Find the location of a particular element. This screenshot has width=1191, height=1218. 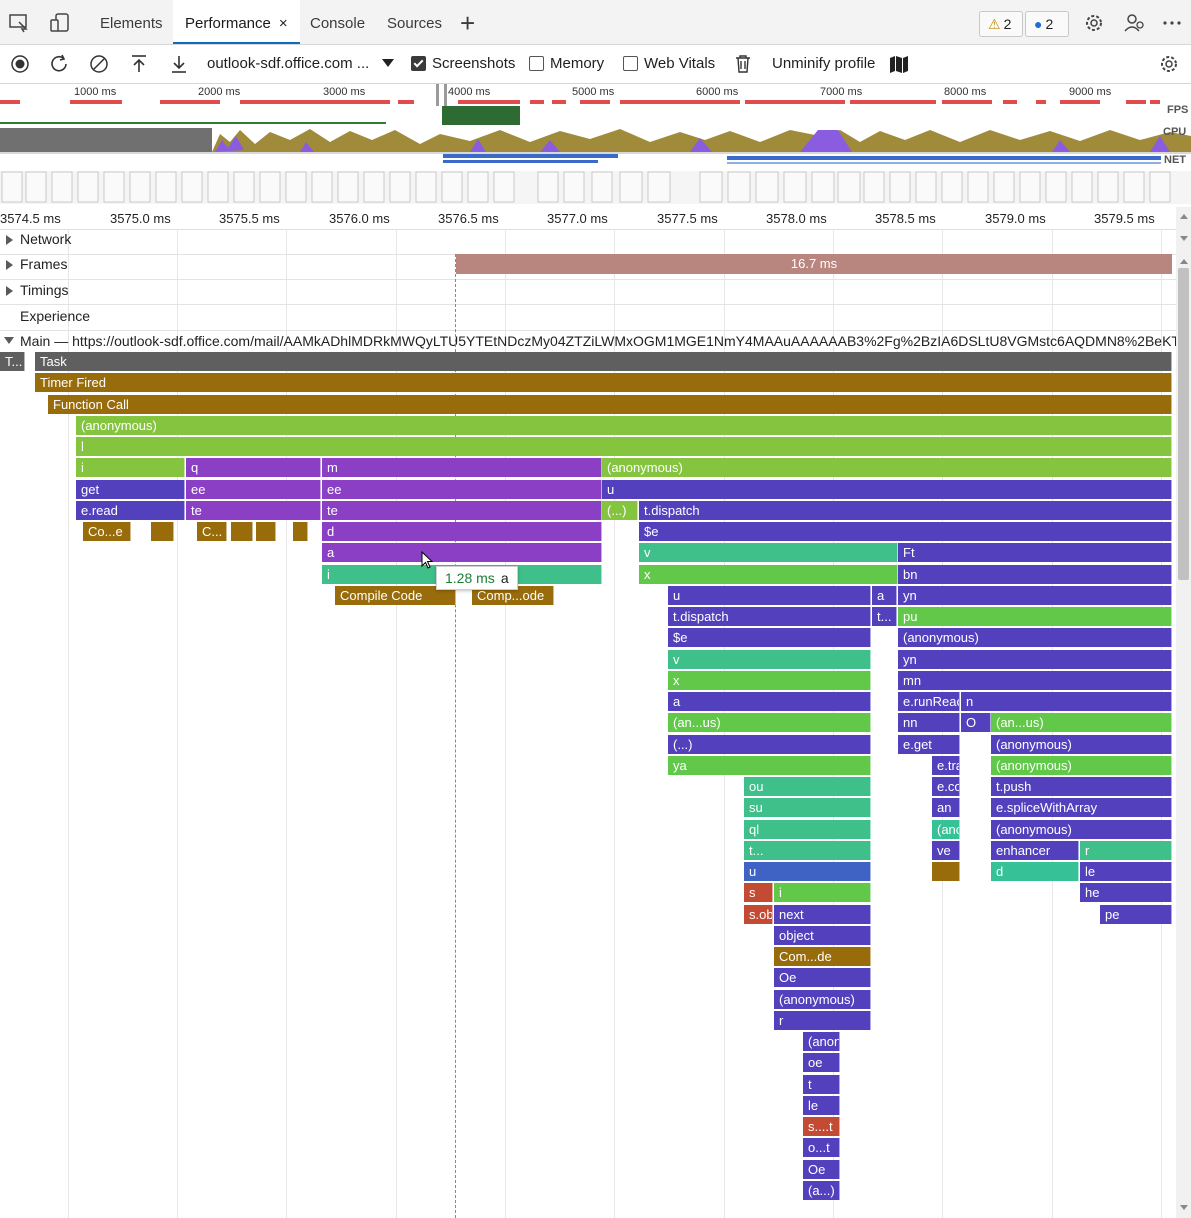

flame-entry: s is located at coordinates (758, 892).